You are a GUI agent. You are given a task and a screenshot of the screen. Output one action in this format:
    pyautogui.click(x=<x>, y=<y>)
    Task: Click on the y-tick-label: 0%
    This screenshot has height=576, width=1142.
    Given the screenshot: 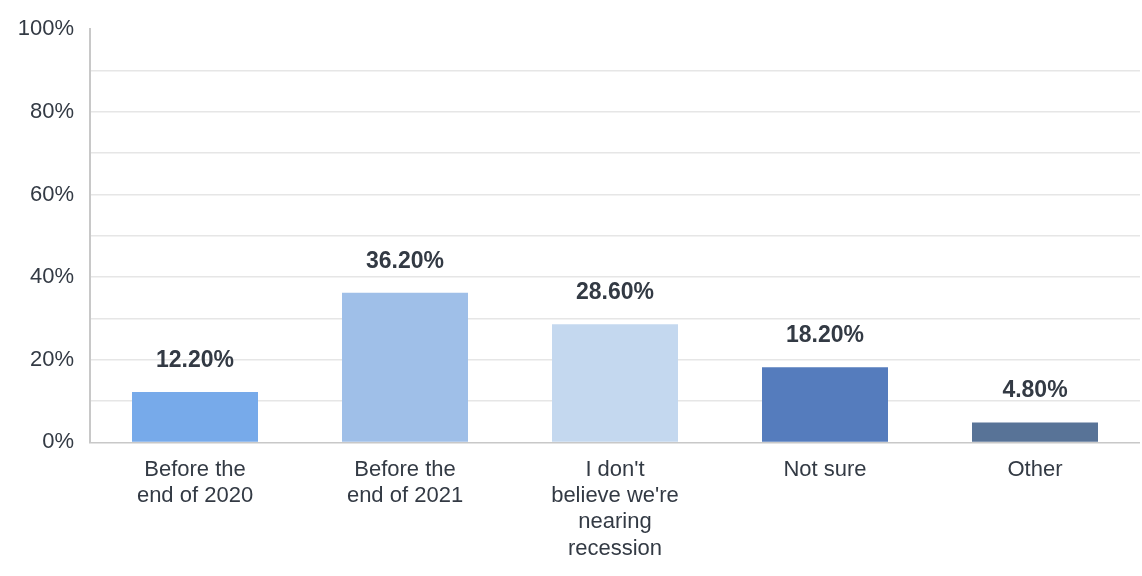 What is the action you would take?
    pyautogui.click(x=58, y=441)
    